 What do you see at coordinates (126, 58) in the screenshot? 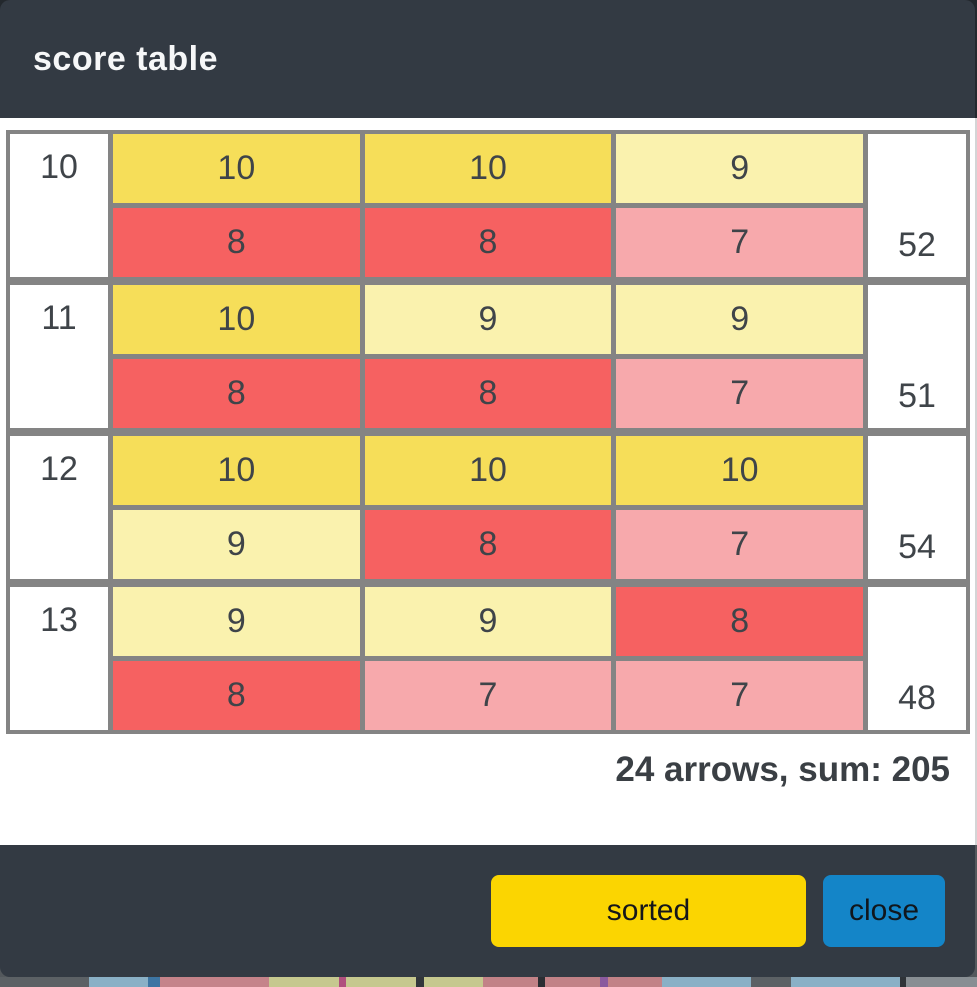
I see `modal-title: score table` at bounding box center [126, 58].